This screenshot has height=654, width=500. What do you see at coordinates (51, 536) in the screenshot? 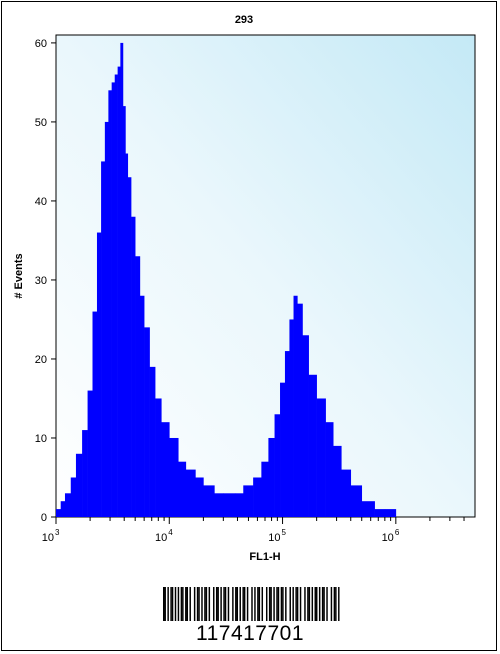
I see `x-tick-label: 10 3` at bounding box center [51, 536].